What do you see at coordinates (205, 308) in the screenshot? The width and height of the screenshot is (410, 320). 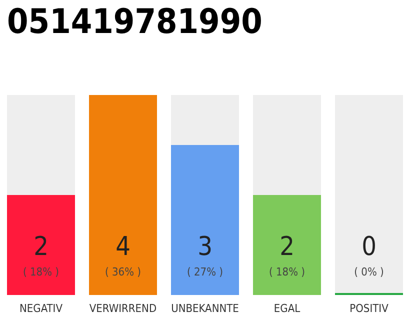 I see `x-tick-label: UNBEKANNTE` at bounding box center [205, 308].